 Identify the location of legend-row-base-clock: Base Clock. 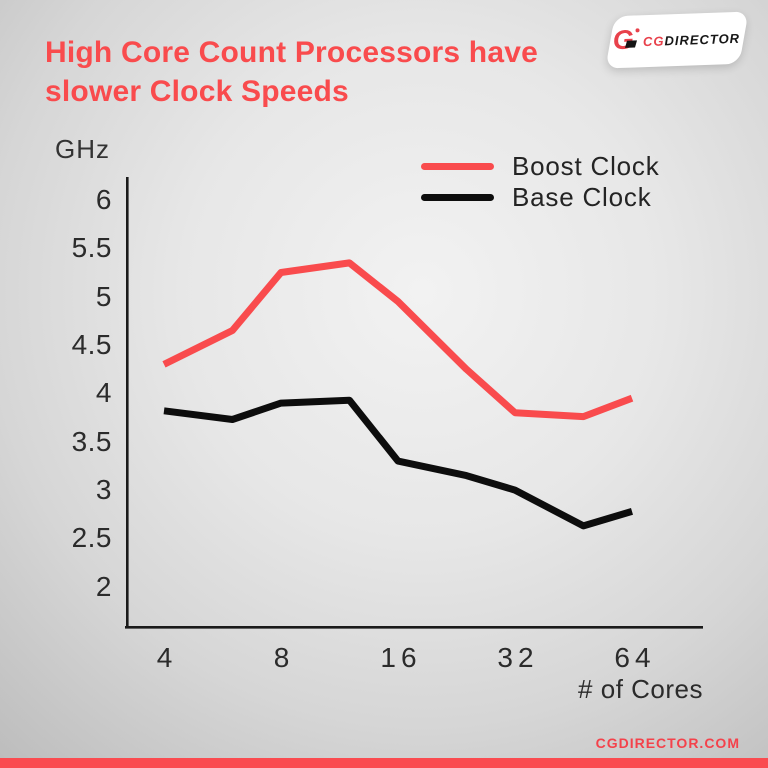
(540, 197).